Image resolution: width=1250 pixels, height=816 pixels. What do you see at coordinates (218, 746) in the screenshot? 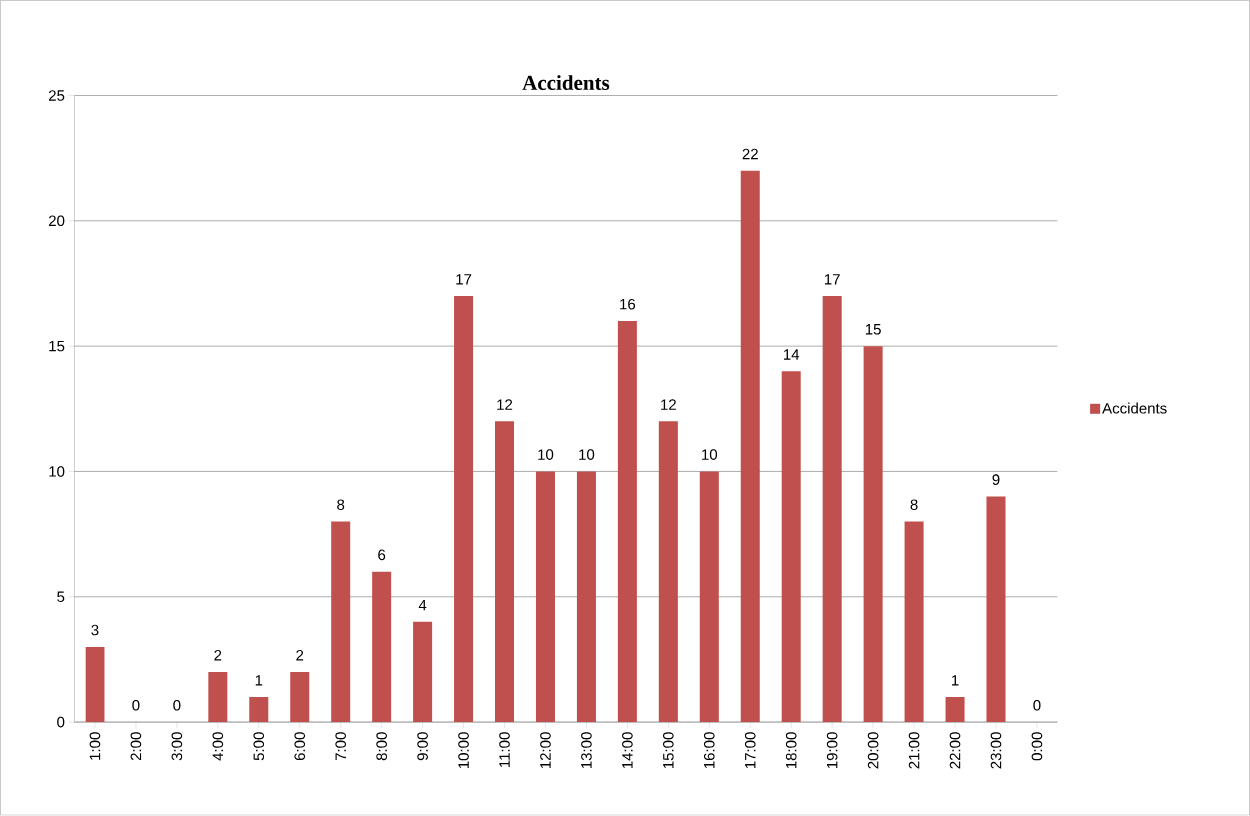
I see `x-tick-label: 4:00` at bounding box center [218, 746].